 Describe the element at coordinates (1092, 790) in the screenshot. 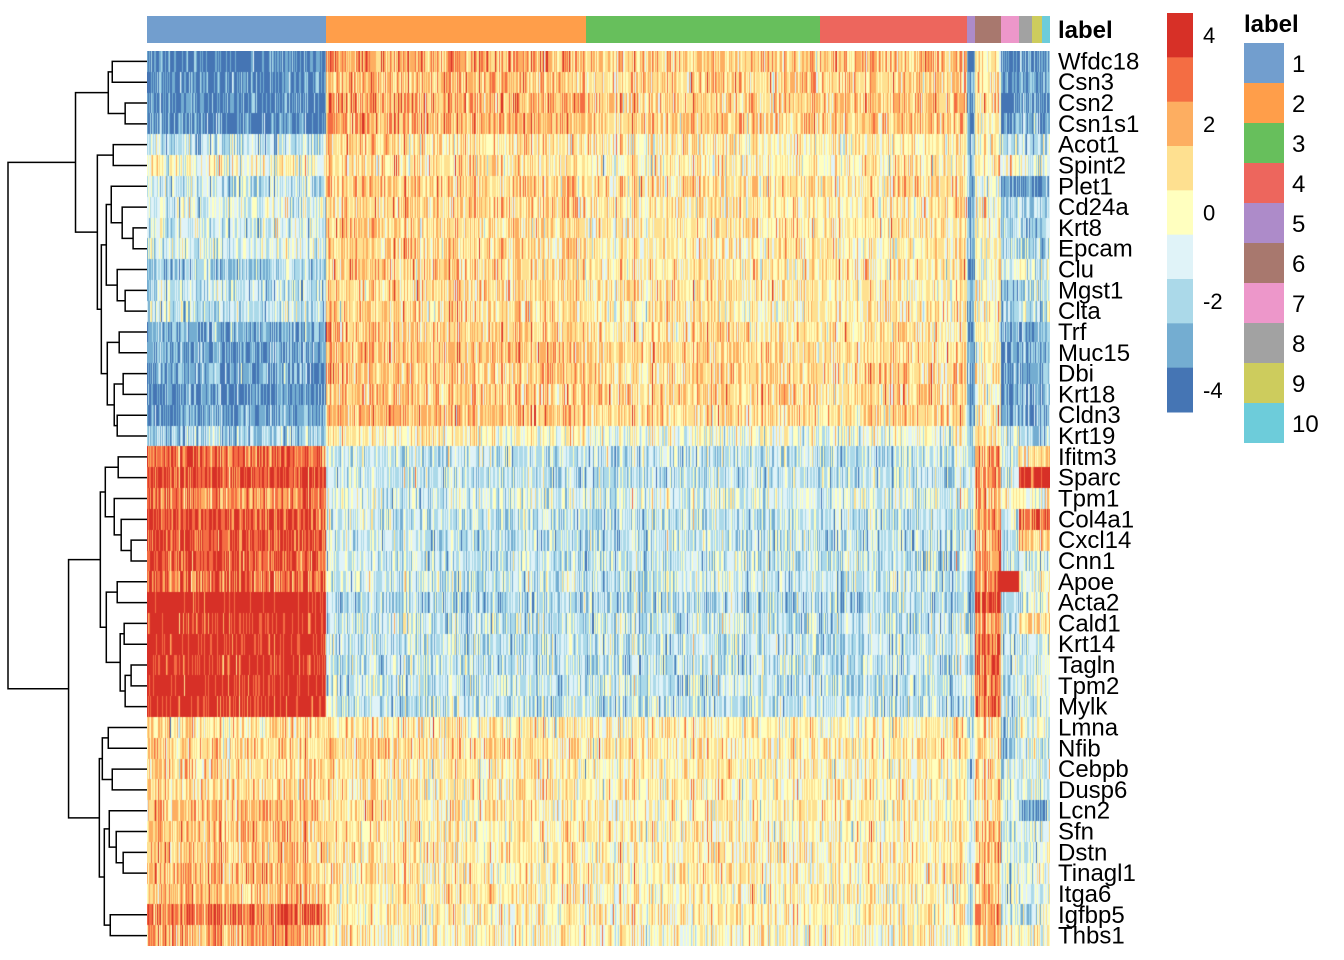

I see `gene-label-dusp6: Dusp6` at that location.